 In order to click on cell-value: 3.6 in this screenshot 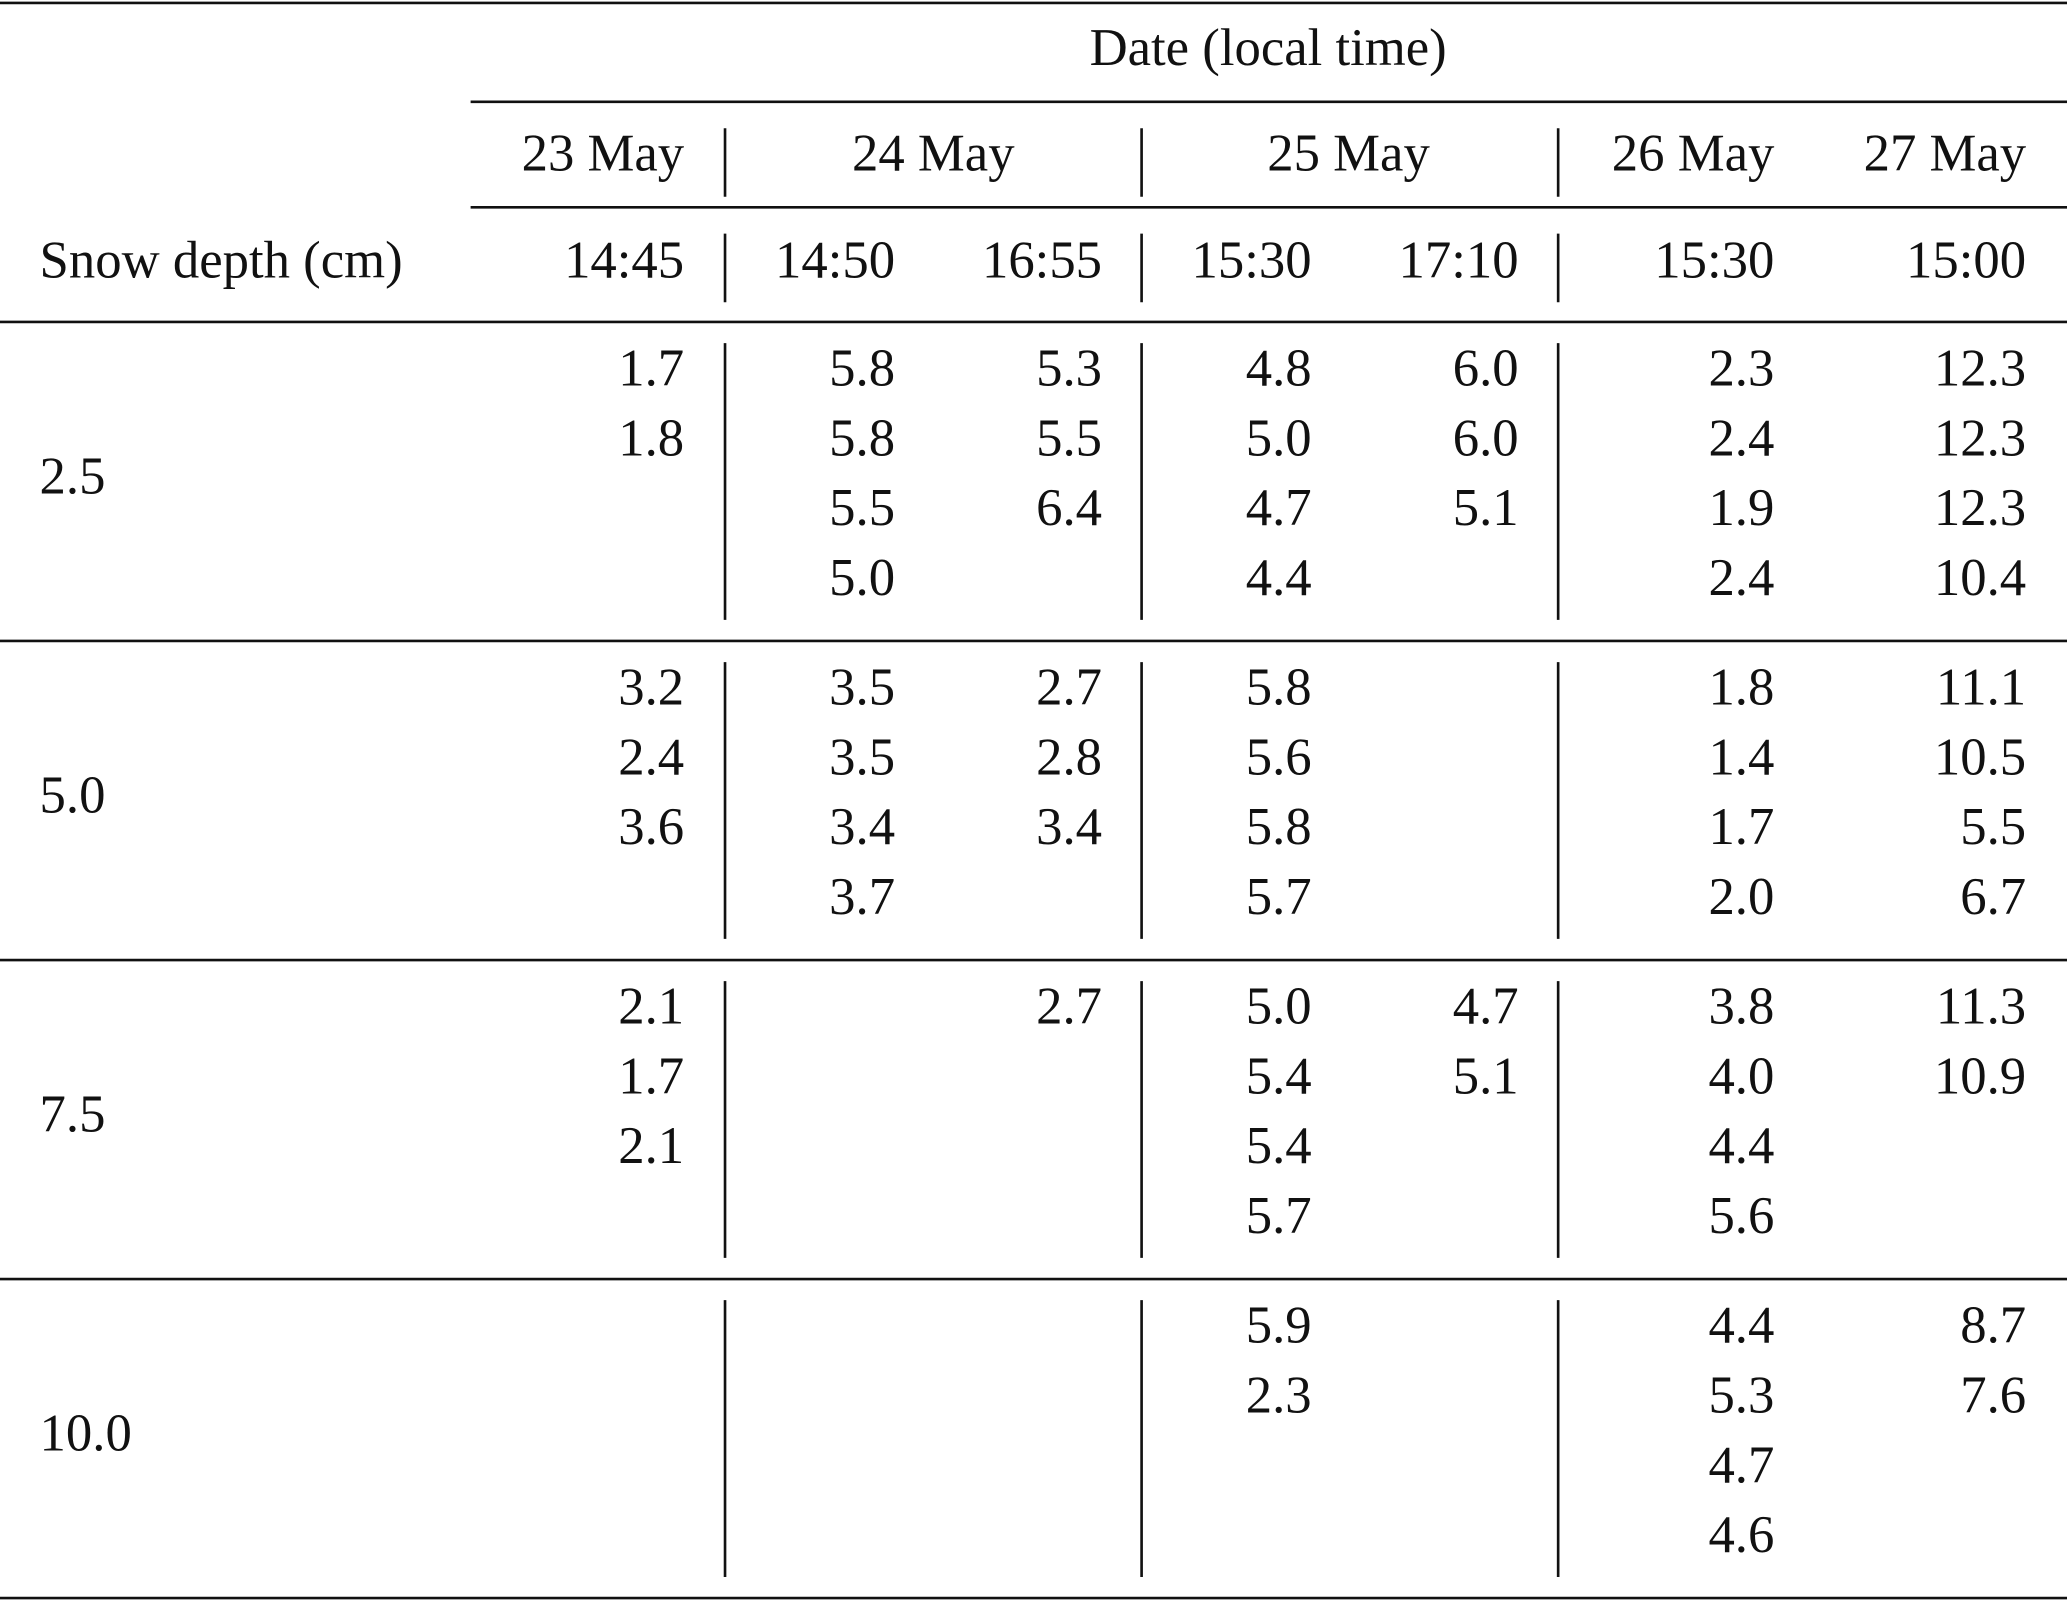, I will do `click(651, 827)`.